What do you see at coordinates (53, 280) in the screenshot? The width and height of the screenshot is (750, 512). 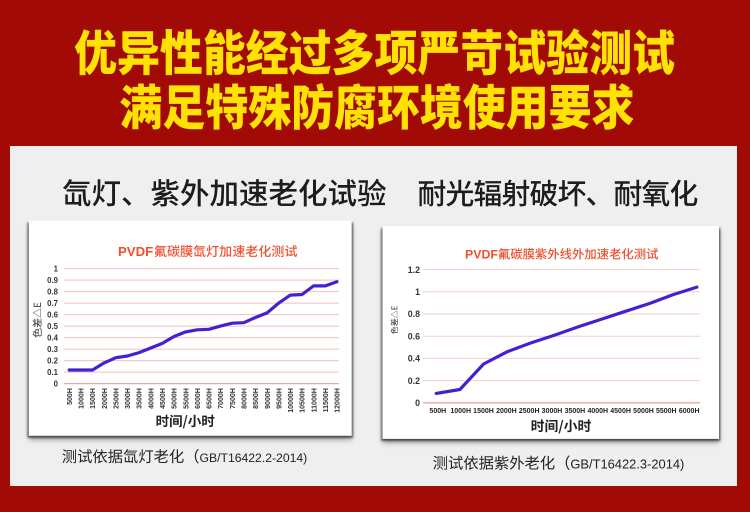 I see `svg-text: 0.9` at bounding box center [53, 280].